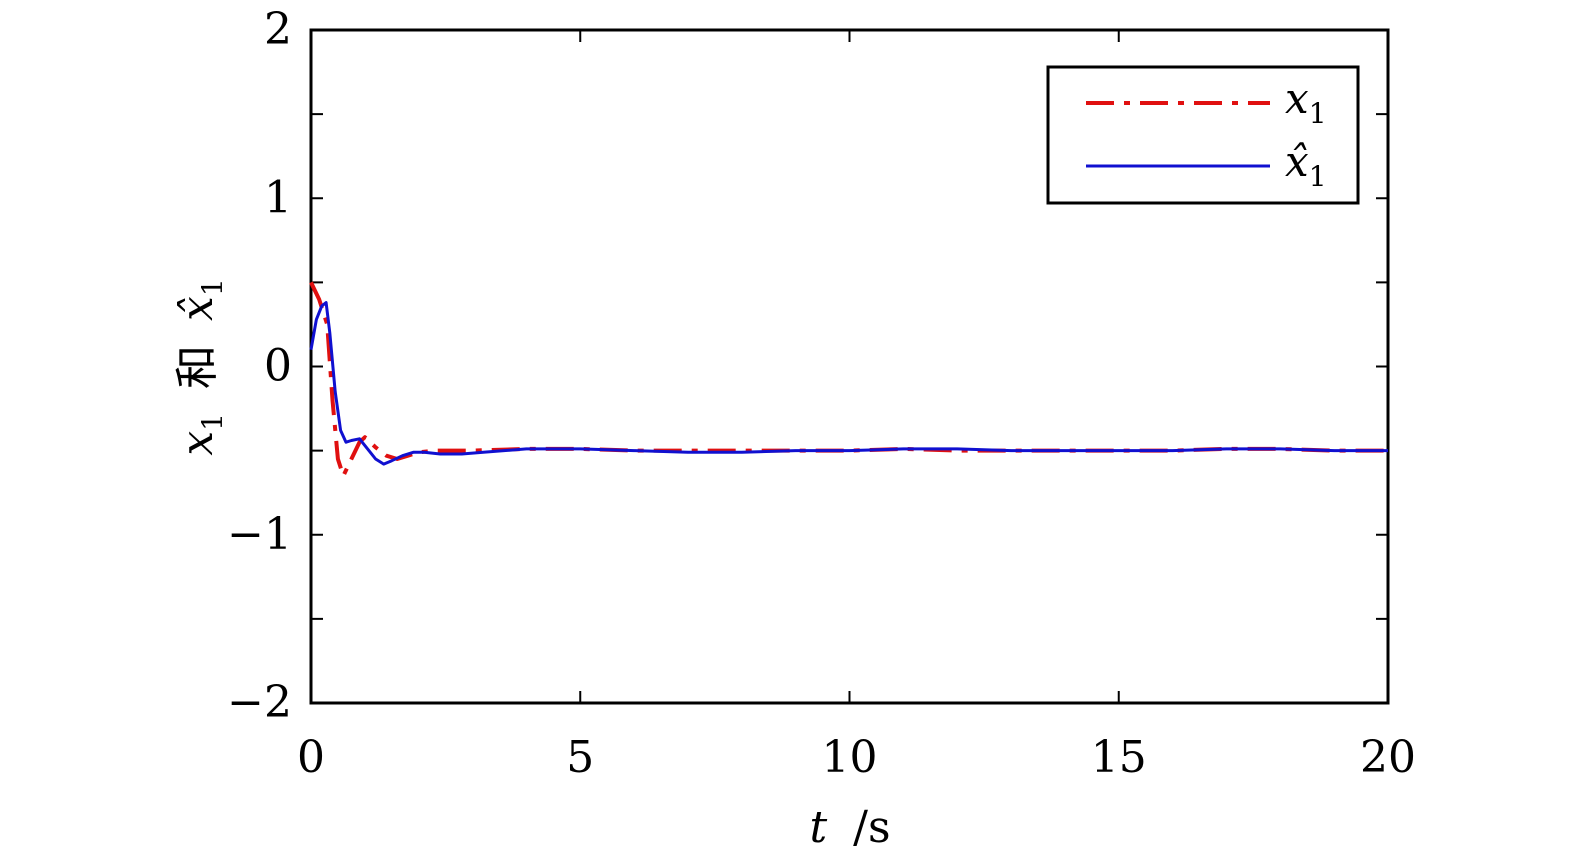 The width and height of the screenshot is (1575, 860). What do you see at coordinates (1306, 102) in the screenshot?
I see `legend-label-x1: x1` at bounding box center [1306, 102].